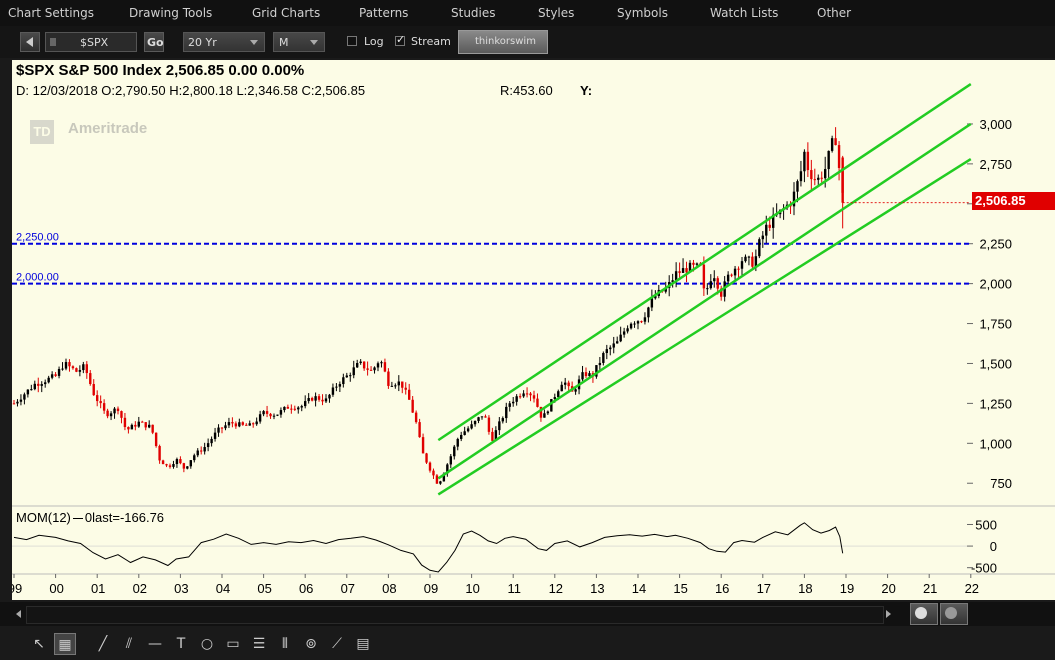 The image size is (1055, 660). What do you see at coordinates (722, 588) in the screenshot?
I see `x-tick-label: 16` at bounding box center [722, 588].